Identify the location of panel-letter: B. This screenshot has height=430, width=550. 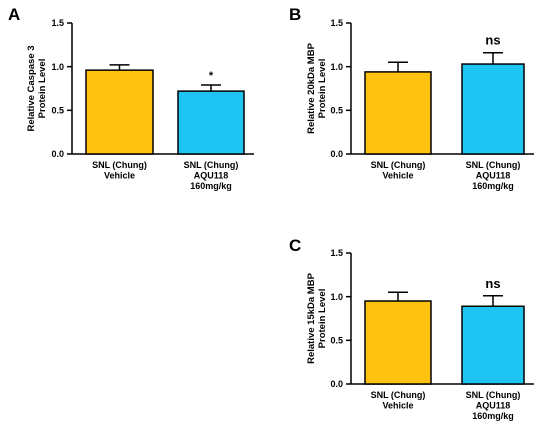
(295, 14).